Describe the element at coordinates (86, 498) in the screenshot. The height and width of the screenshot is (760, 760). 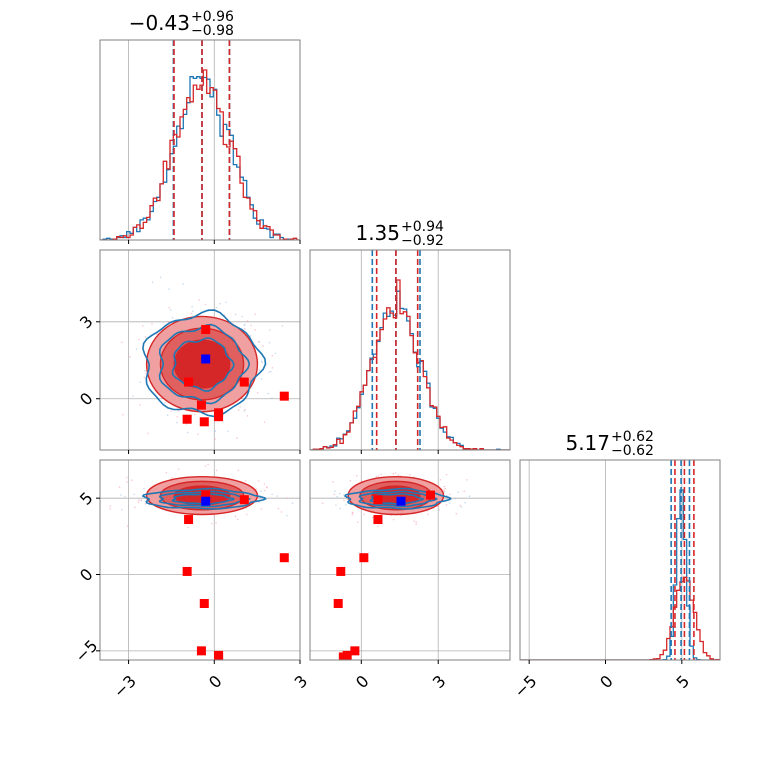
I see `y-tick-label: 5` at that location.